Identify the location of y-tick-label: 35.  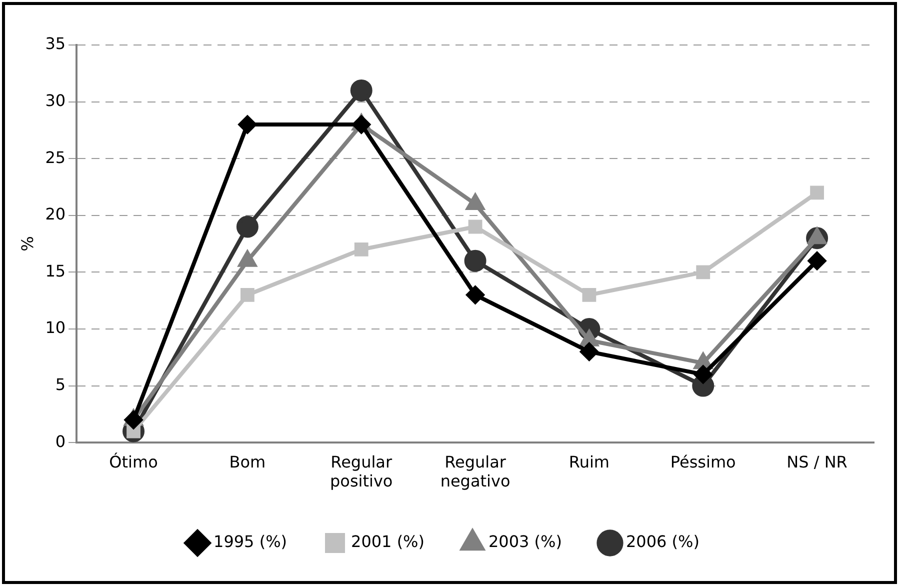
(55, 44).